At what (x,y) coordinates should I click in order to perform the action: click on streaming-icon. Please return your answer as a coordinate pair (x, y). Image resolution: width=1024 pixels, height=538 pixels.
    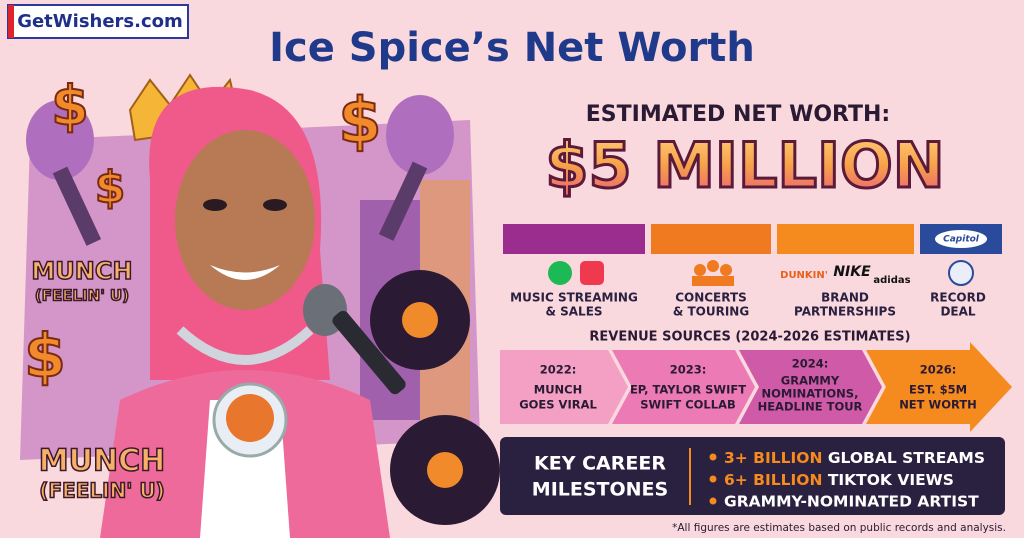
    Looking at the image, I should click on (560, 273).